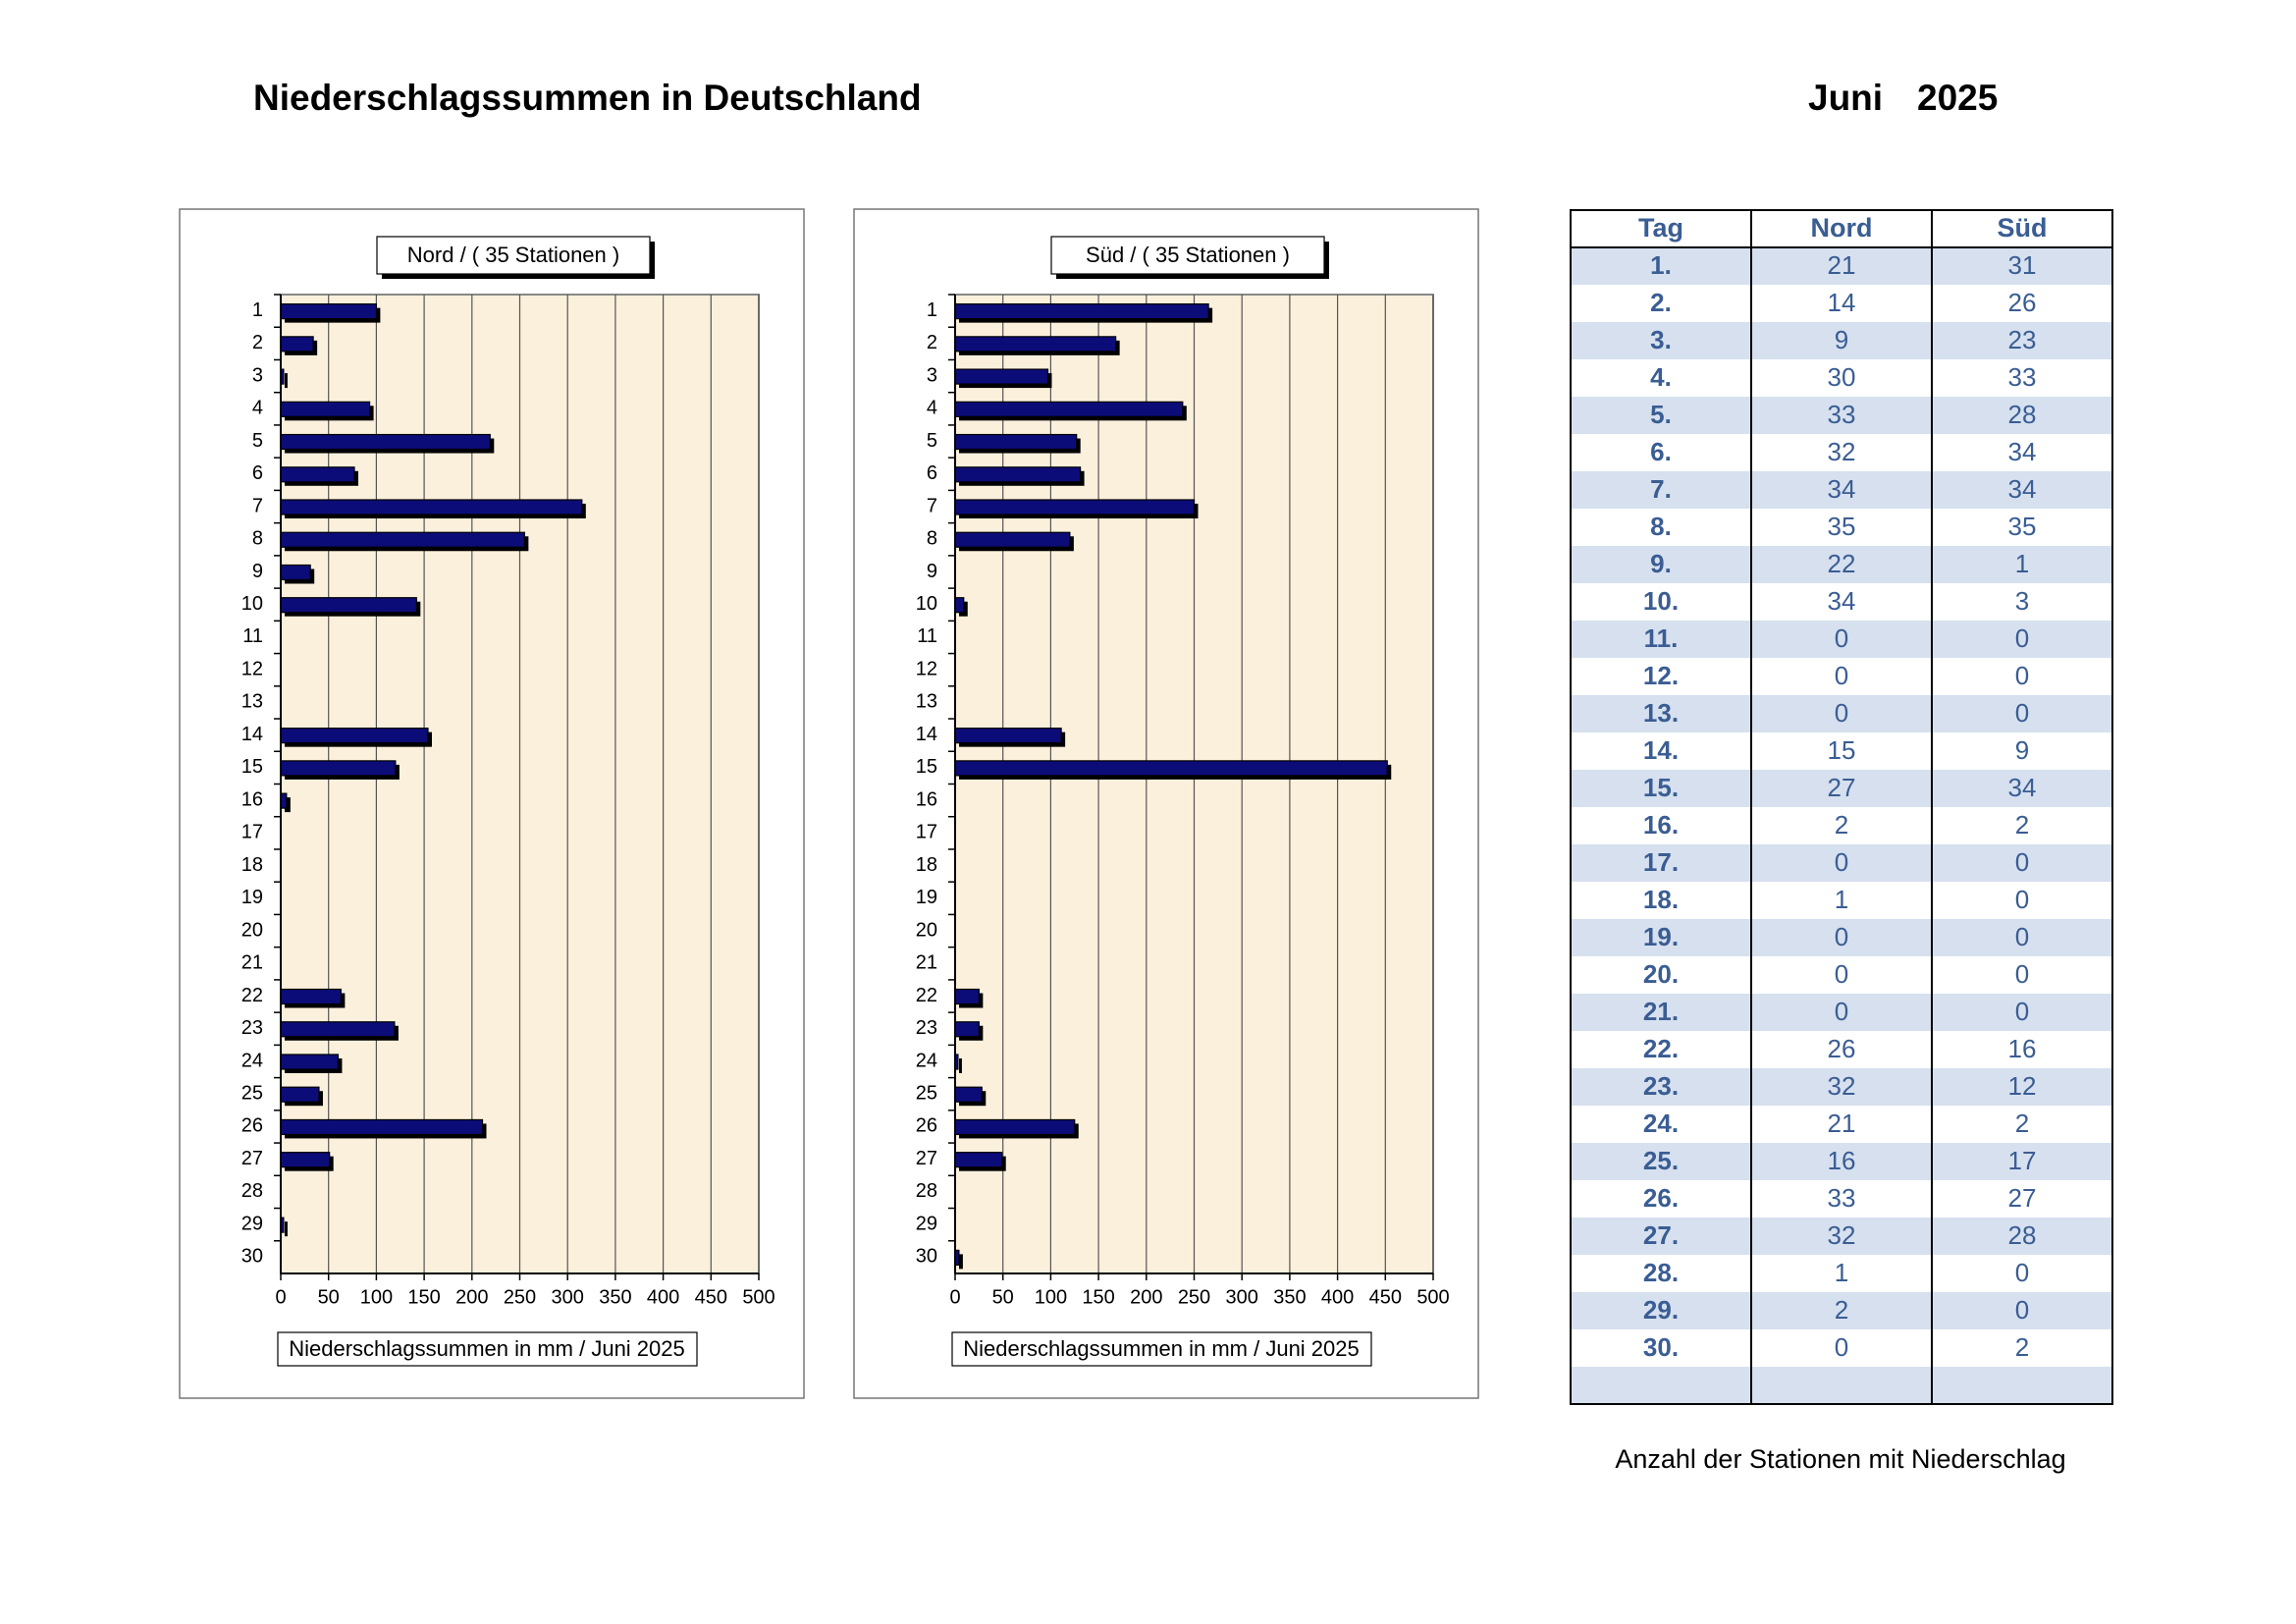  I want to click on y-tick-label: 1, so click(257, 310).